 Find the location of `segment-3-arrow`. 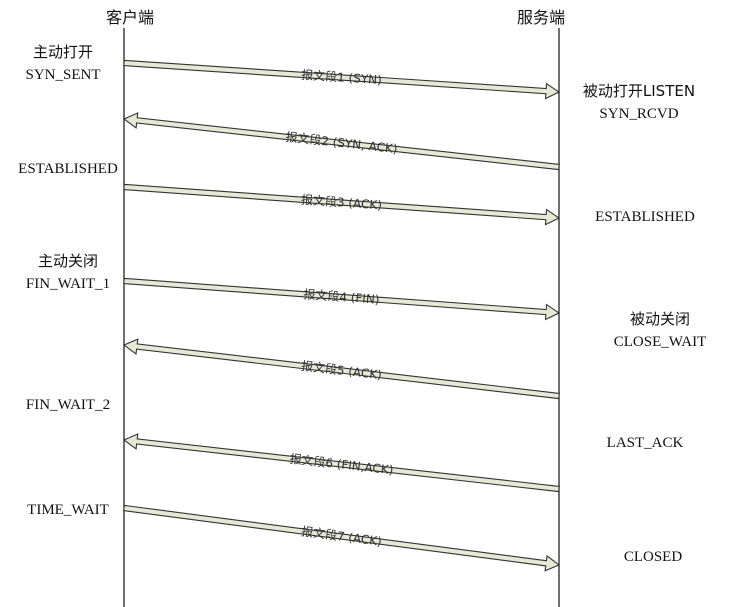

segment-3-arrow is located at coordinates (342, 204).